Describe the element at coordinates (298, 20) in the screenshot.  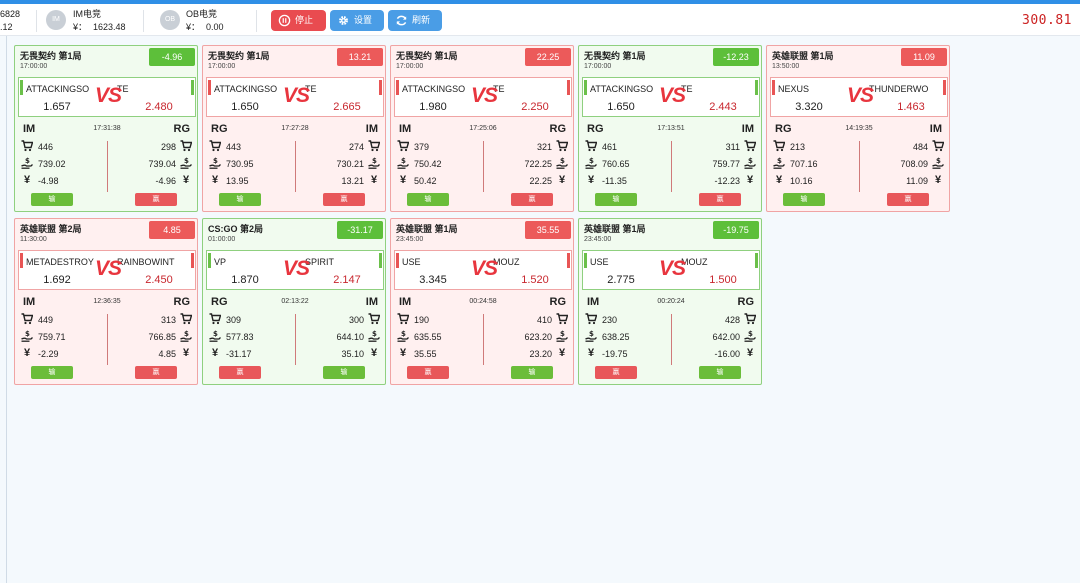
I see `stop-button: 停止` at that location.